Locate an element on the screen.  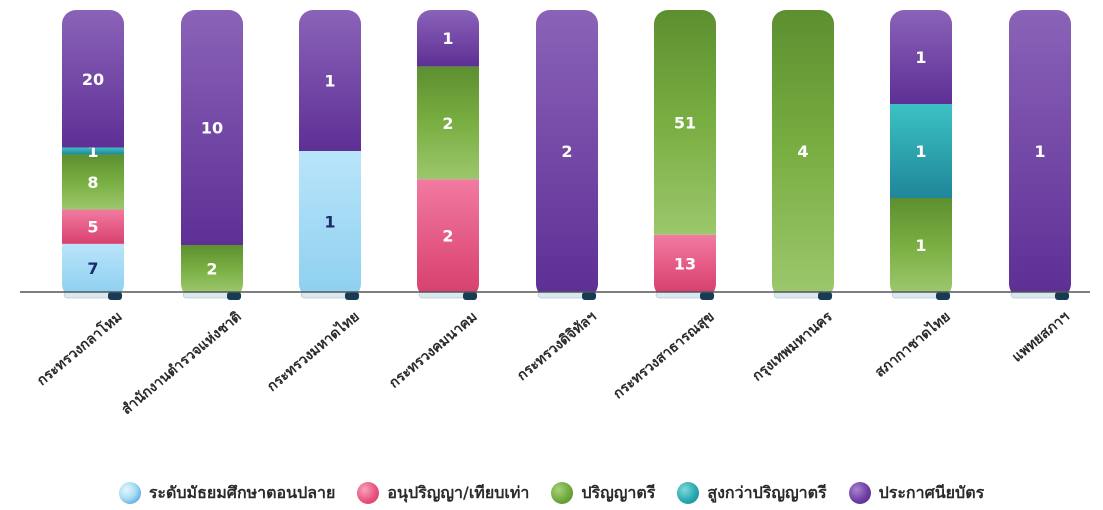
bar-stack: 7 5 8 1 20 is located at coordinates (93, 151).